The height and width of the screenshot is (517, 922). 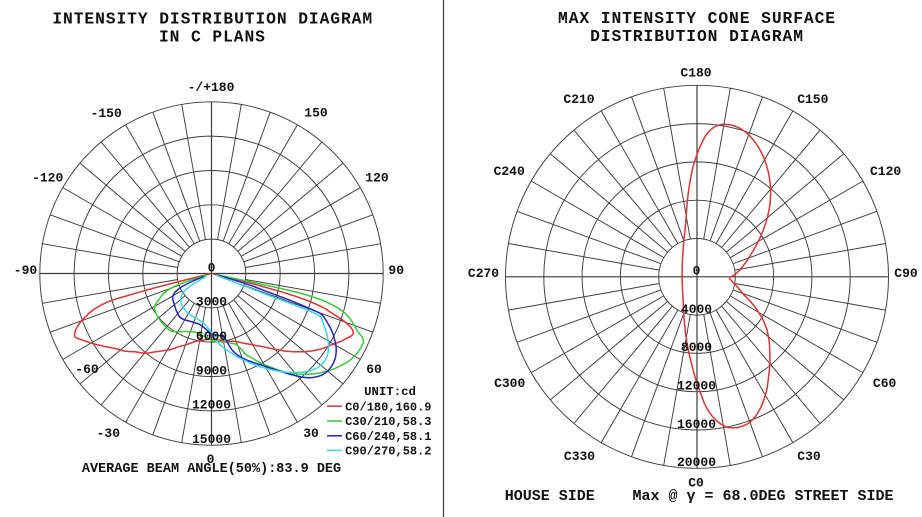 I want to click on svg-text: C0, so click(x=696, y=482).